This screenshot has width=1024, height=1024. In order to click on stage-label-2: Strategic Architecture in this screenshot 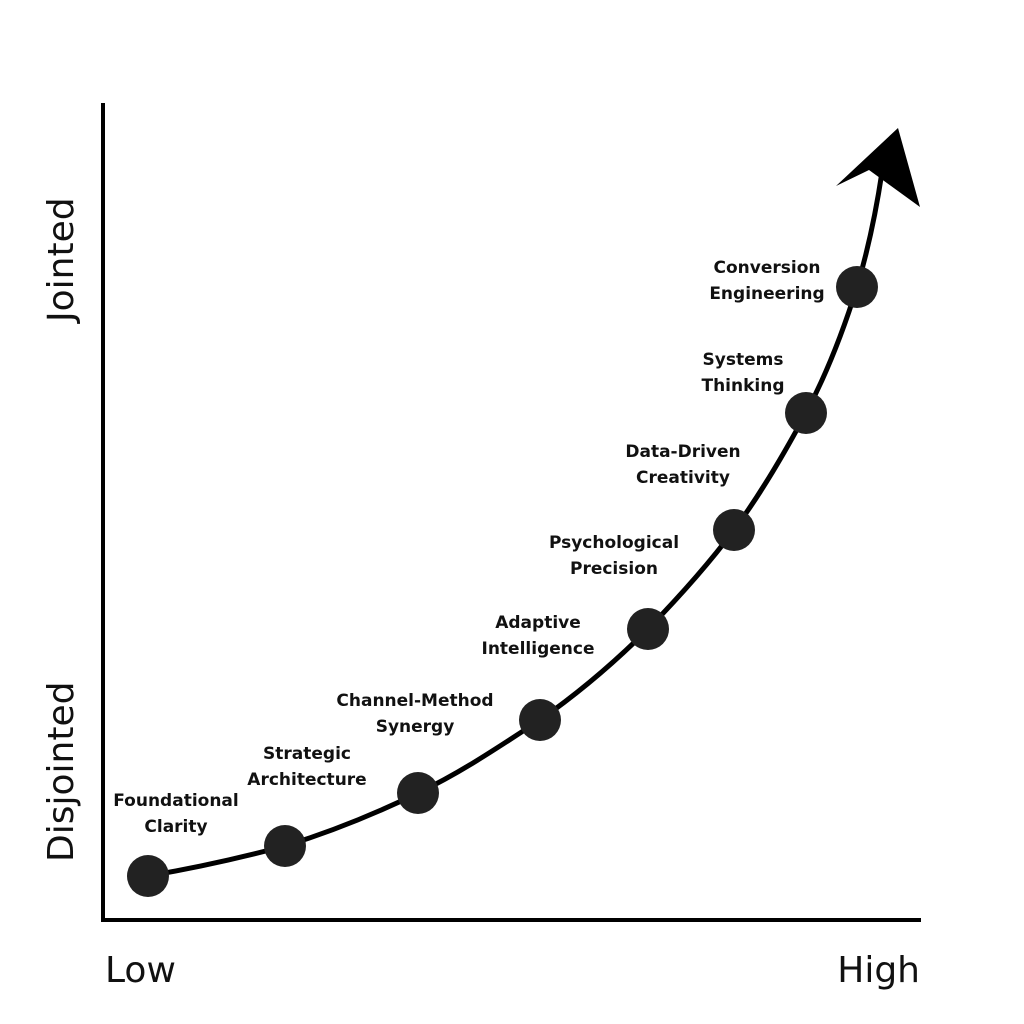, I will do `click(306, 767)`.